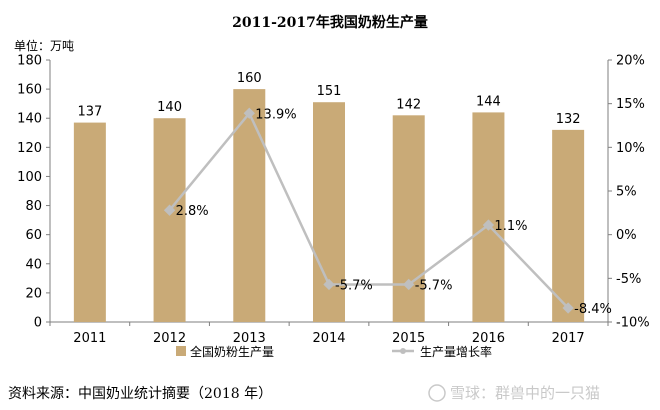  I want to click on x-tick-label: 2017, so click(568, 338).